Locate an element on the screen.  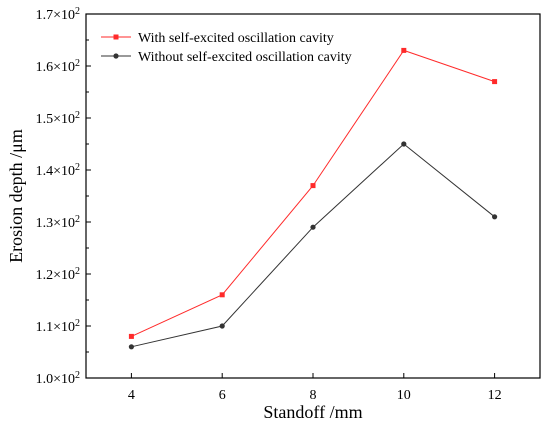
y-tick-label: 1.4×10² is located at coordinates (58, 171).